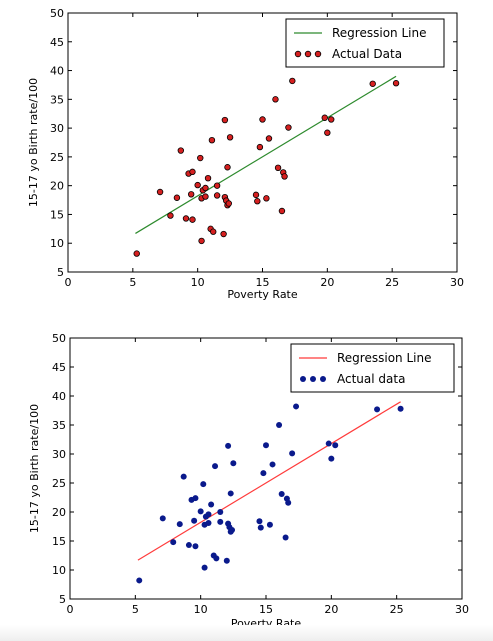  What do you see at coordinates (371, 379) in the screenshot?
I see `legend-label-points: Actual data` at bounding box center [371, 379].